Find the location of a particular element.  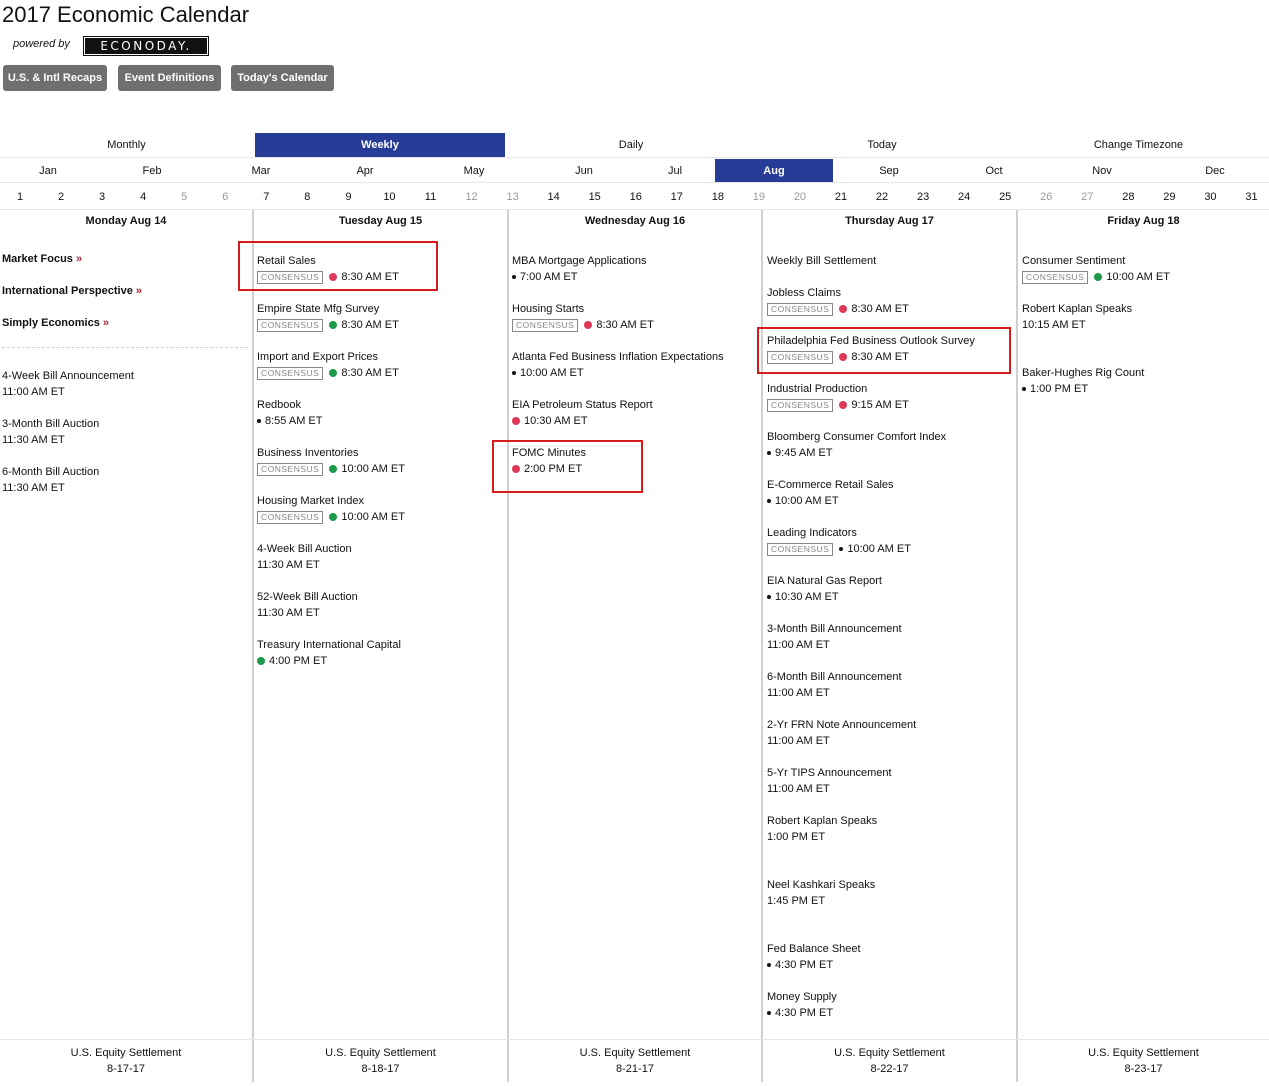

day-3: 3 is located at coordinates (102, 197).